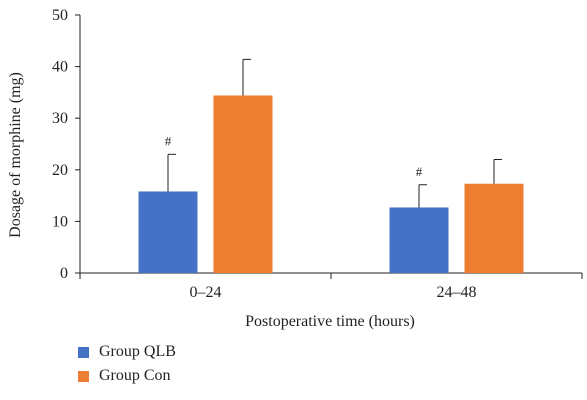  What do you see at coordinates (66, 144) in the screenshot?
I see `y-axis: 0 10 20 30 40 50` at bounding box center [66, 144].